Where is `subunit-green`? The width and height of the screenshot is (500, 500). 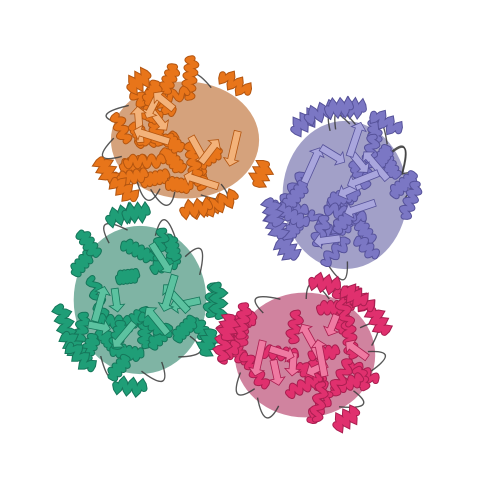
subunit-green is located at coordinates (140, 299).